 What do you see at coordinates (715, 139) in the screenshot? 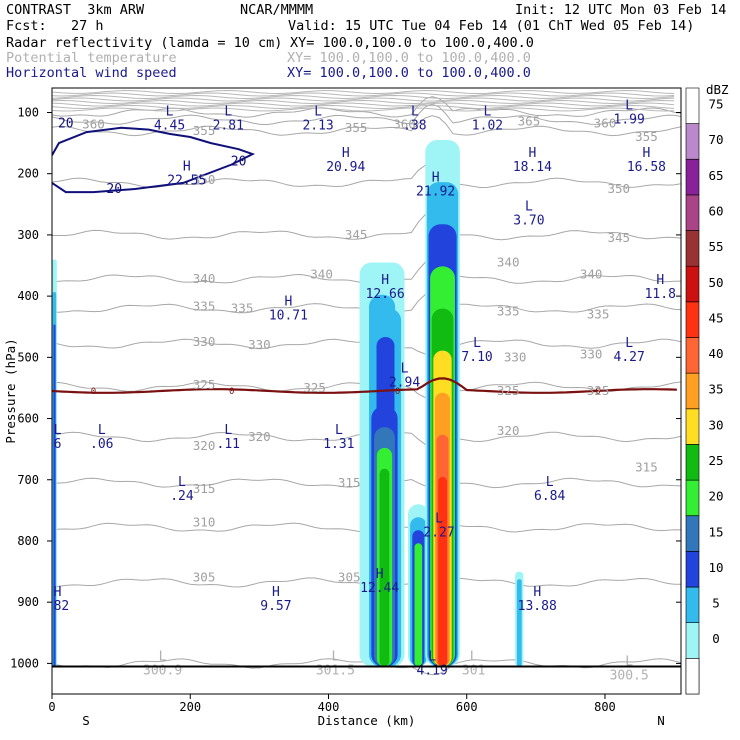
I see `colorbar-label: 70` at bounding box center [715, 139].